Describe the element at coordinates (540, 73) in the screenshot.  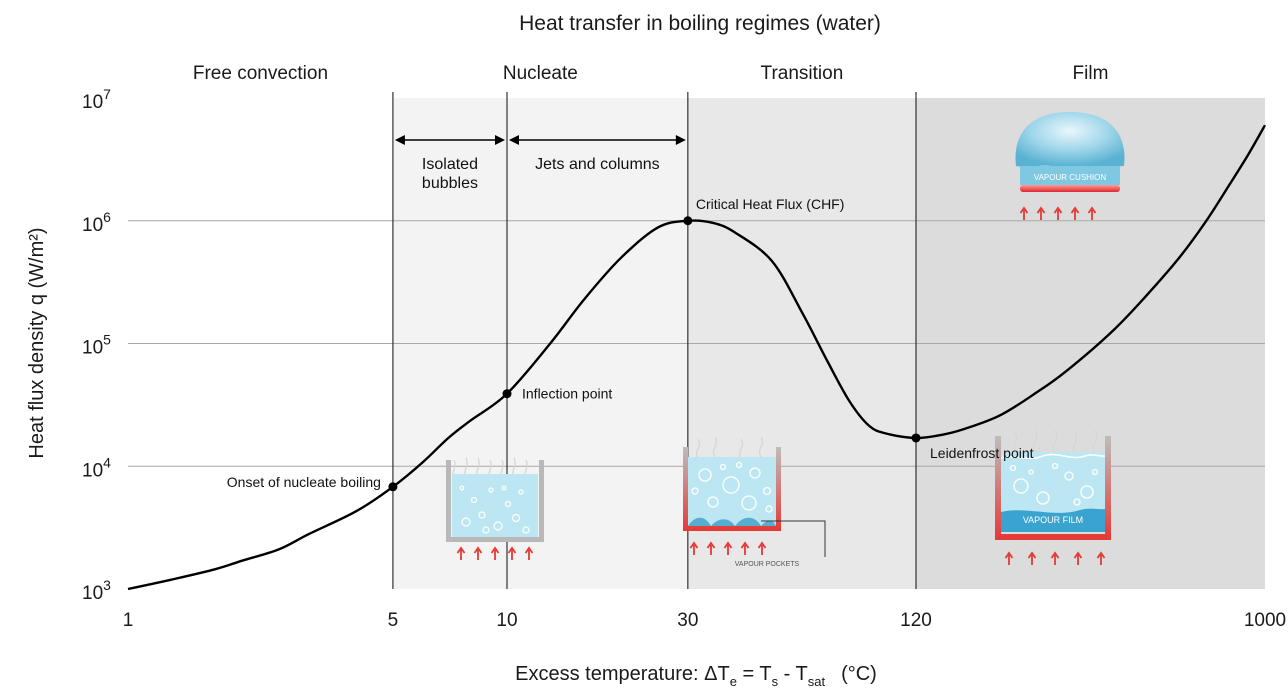
I see `regime-label-1: Nucleate` at that location.